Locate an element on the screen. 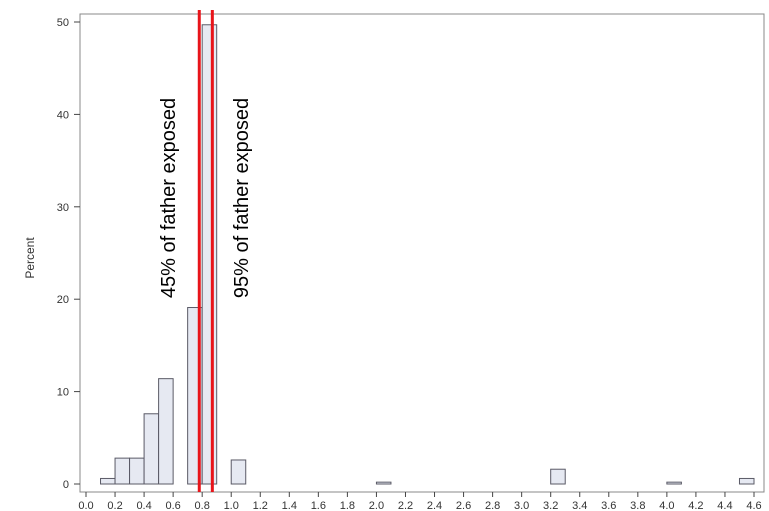 Image resolution: width=769 pixels, height=511 pixels. reference-lines is located at coordinates (205, 251).